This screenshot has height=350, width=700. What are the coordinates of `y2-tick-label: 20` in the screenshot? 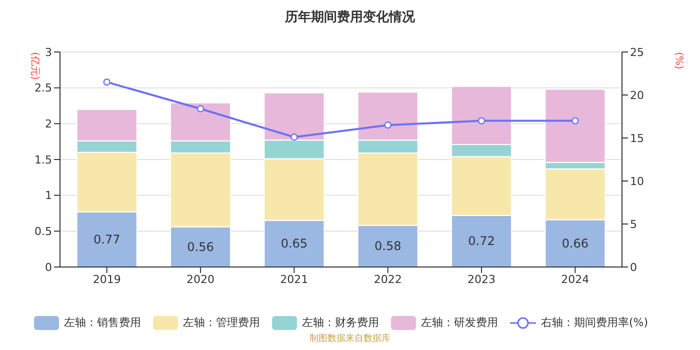 It's located at (637, 95).